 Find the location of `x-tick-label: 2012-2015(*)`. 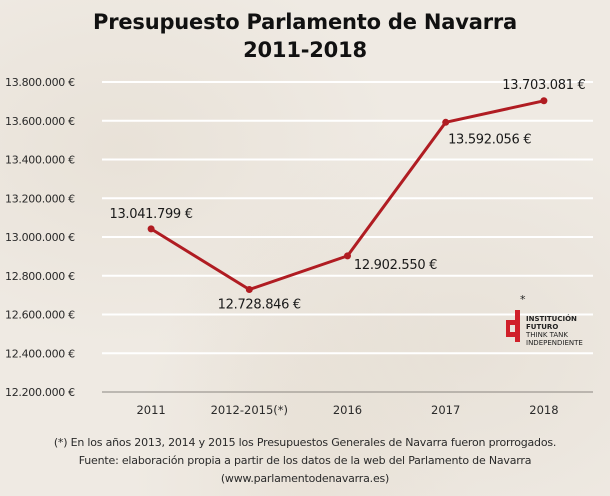

x-tick-label: 2012-2015(*) is located at coordinates (249, 410).